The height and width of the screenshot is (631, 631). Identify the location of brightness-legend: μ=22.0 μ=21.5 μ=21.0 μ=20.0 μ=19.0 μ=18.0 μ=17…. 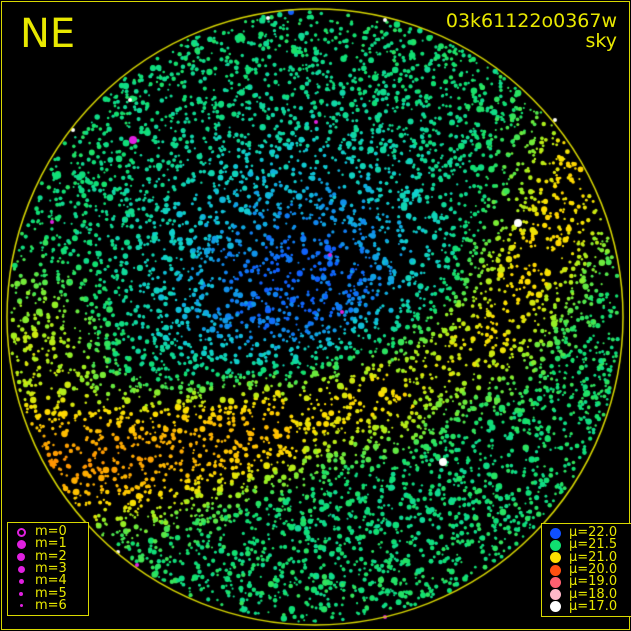
(586, 570).